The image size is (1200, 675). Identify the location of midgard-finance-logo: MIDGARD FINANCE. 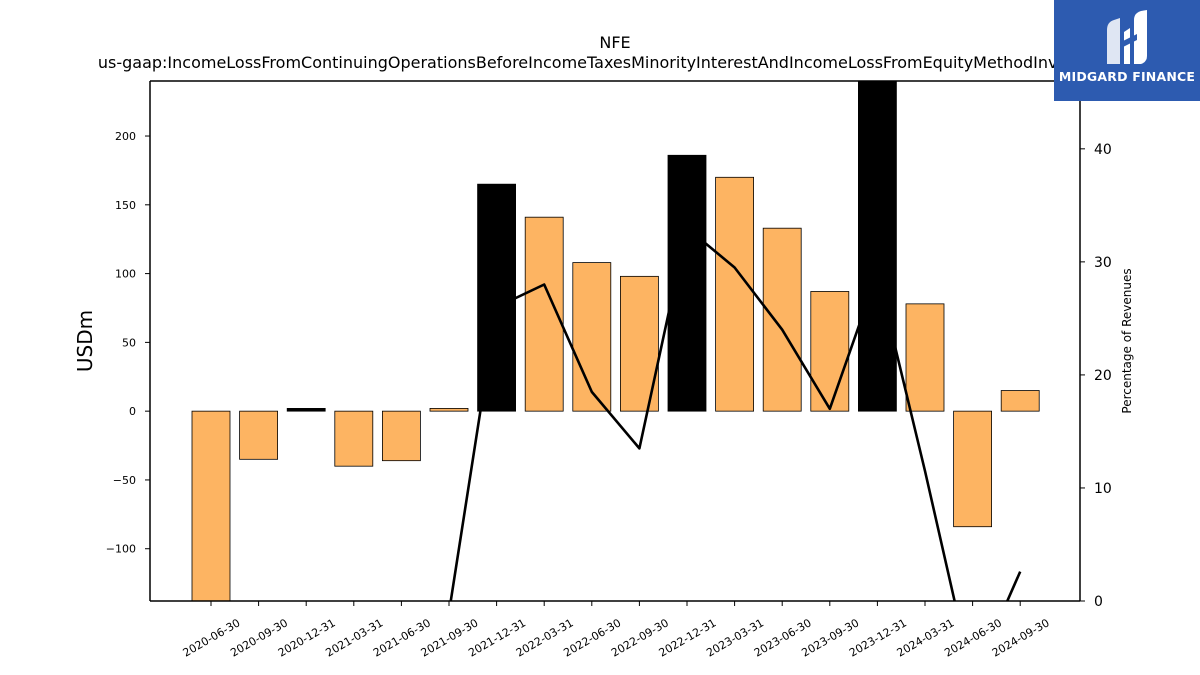
(1127, 50).